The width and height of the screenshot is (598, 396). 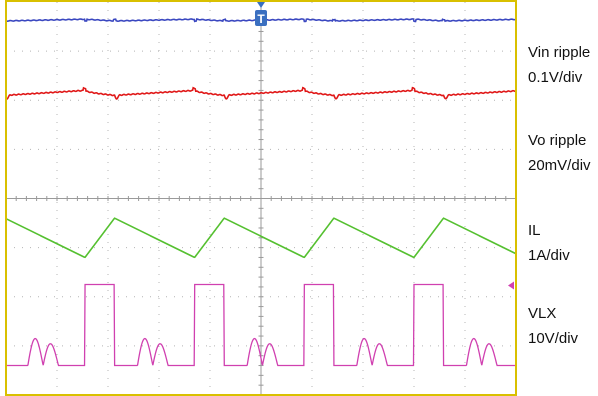 I want to click on trigger-position-icon, so click(x=261, y=18).